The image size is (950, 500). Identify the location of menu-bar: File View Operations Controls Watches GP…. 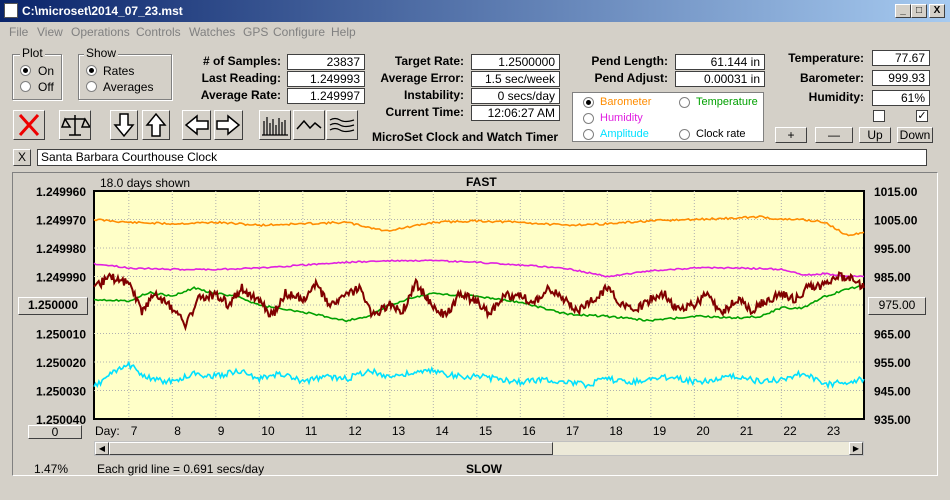
(475, 32).